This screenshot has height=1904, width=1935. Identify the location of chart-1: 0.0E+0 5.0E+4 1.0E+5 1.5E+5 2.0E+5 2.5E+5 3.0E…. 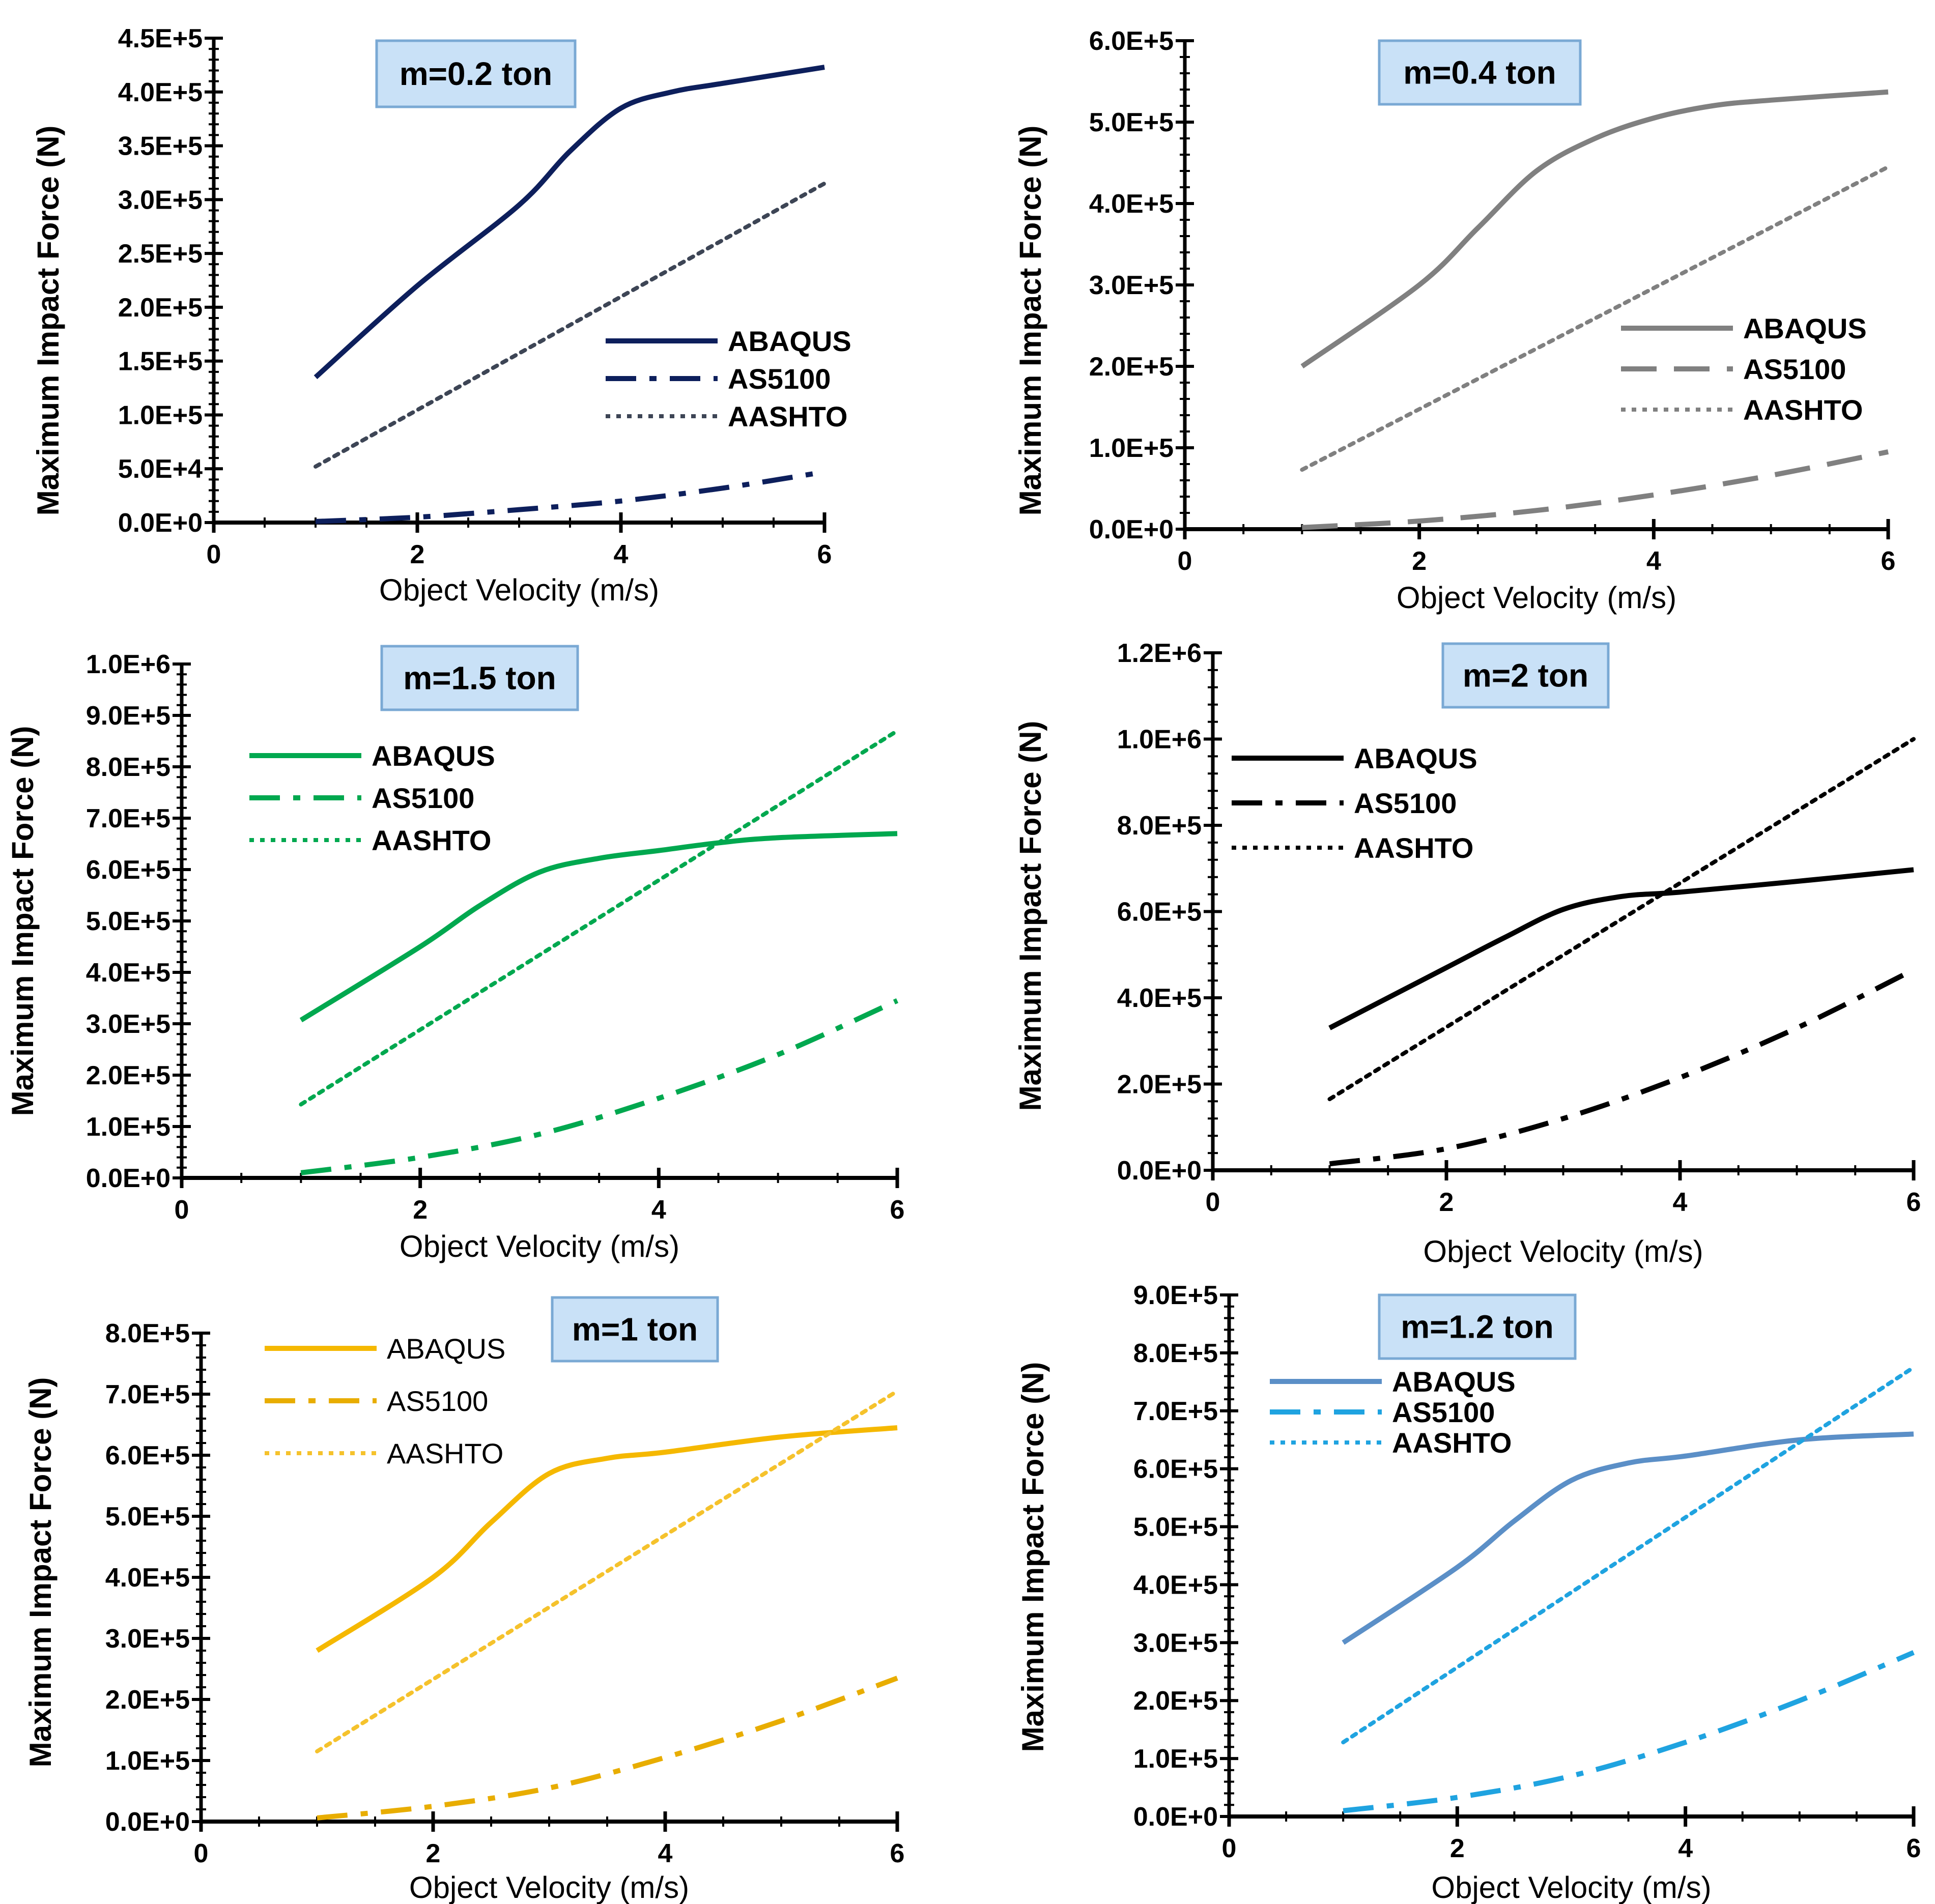
(441, 315).